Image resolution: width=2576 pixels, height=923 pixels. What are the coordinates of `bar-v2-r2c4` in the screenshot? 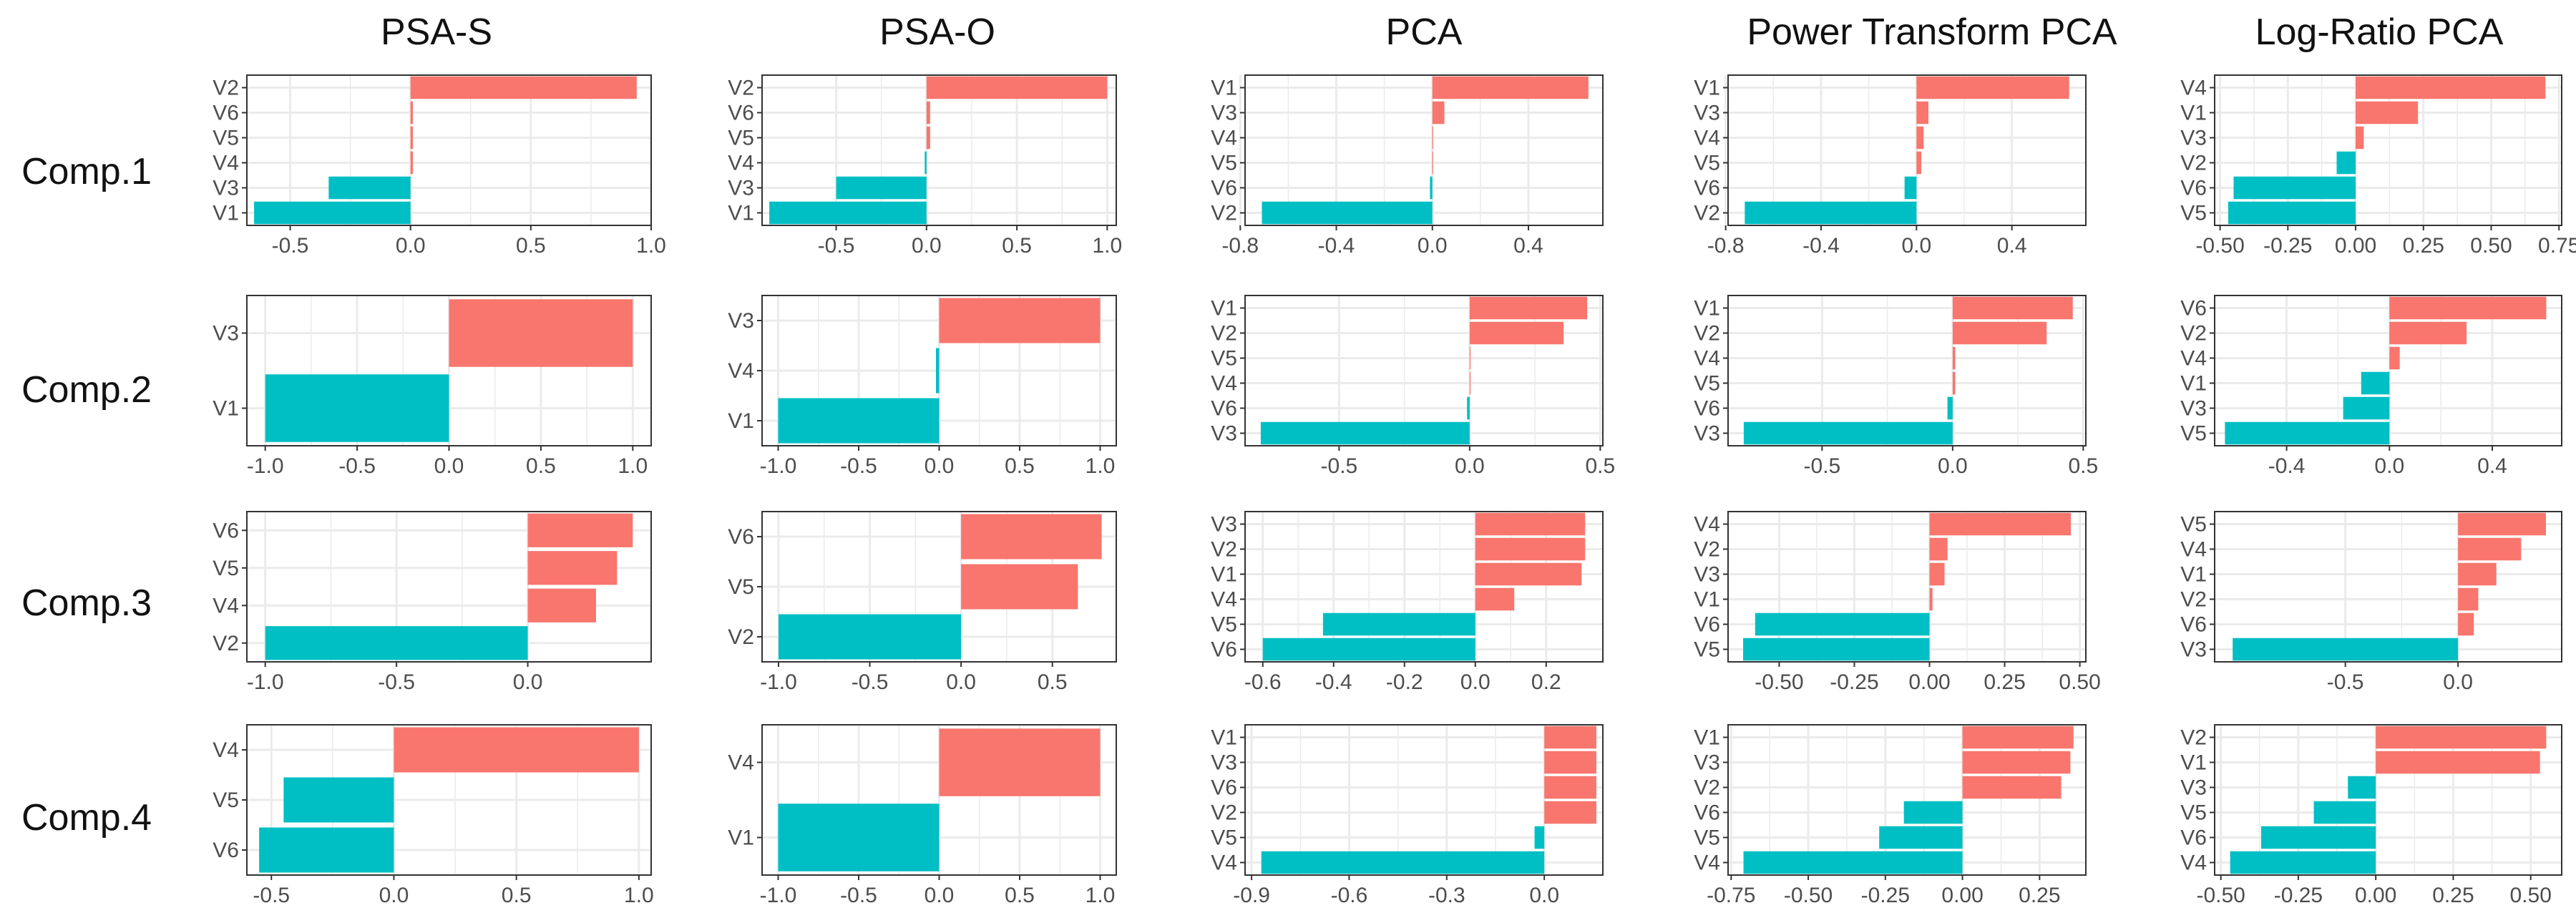 It's located at (1999, 333).